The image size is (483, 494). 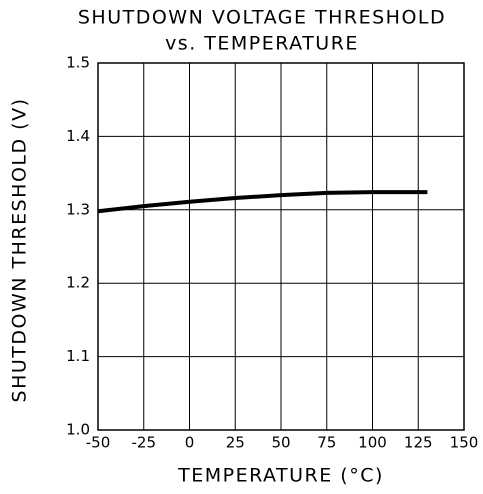 What do you see at coordinates (262, 18) in the screenshot?
I see `chart-title: SHUTDOWN VOLTAGE THRESHOLD` at bounding box center [262, 18].